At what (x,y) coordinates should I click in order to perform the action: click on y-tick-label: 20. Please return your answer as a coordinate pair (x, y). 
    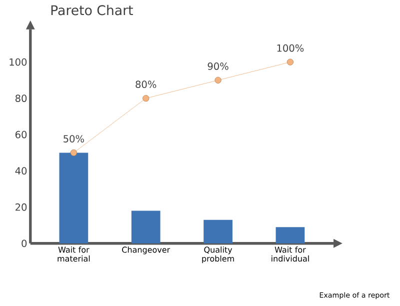
    Looking at the image, I should click on (21, 207).